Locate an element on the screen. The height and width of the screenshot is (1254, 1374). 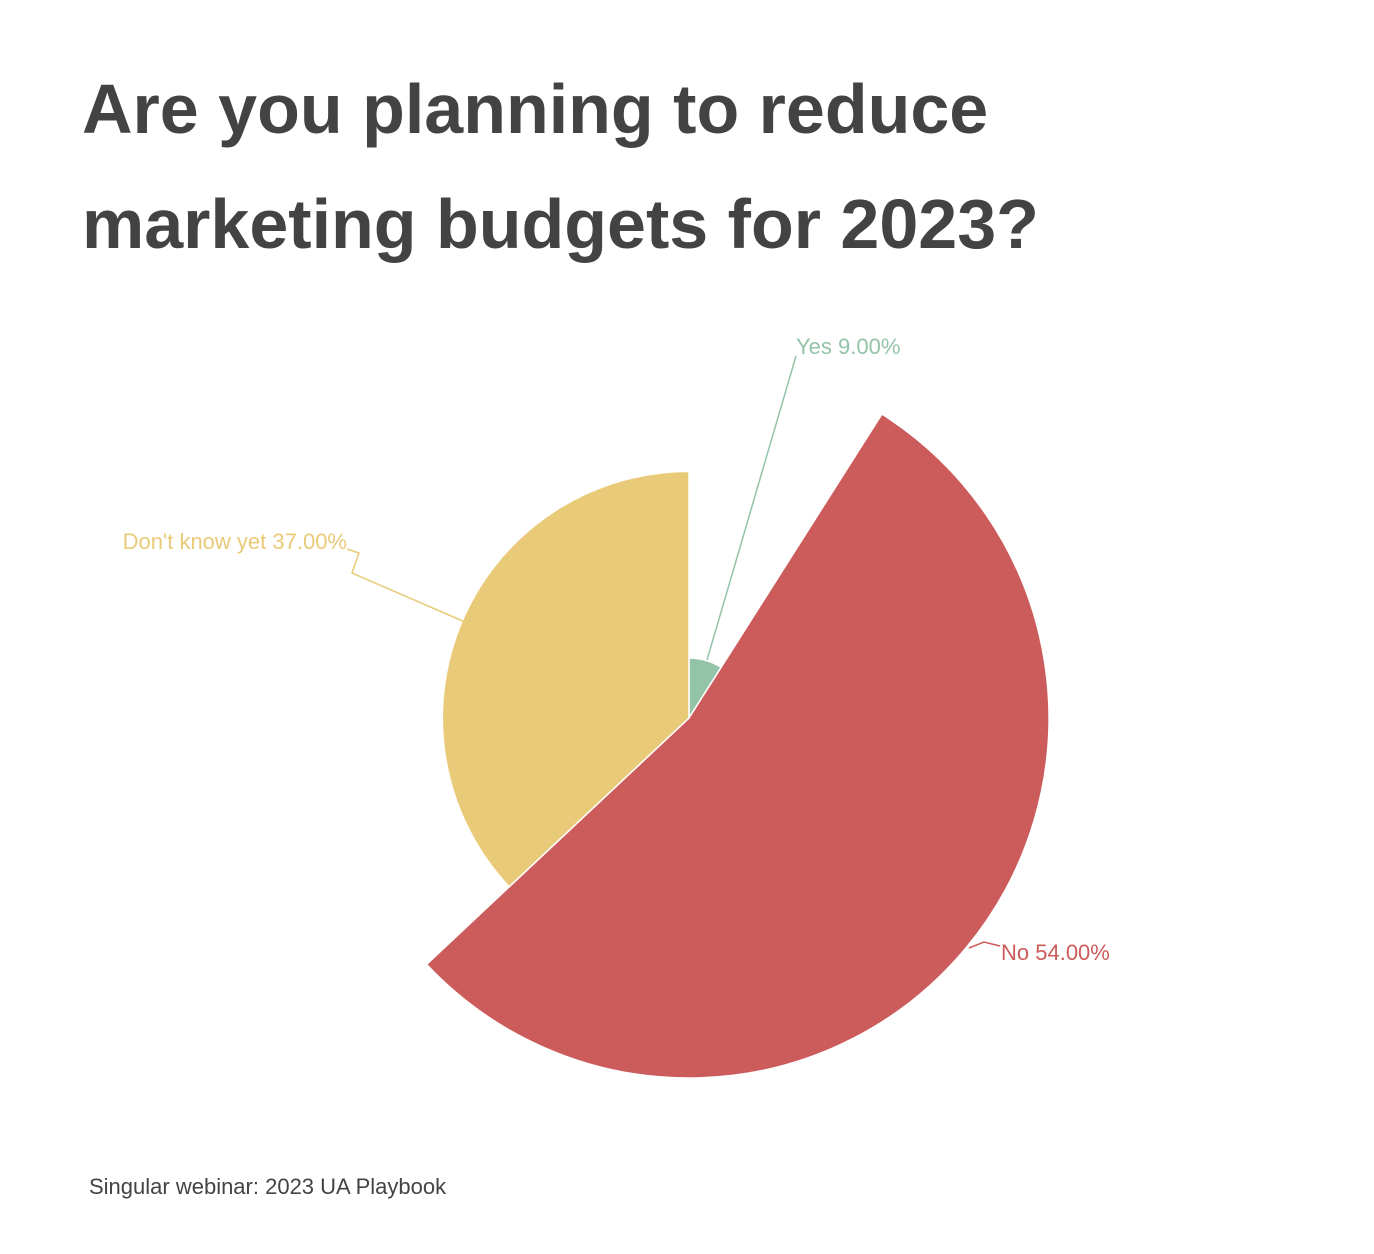
leader-line-no is located at coordinates (984, 945).